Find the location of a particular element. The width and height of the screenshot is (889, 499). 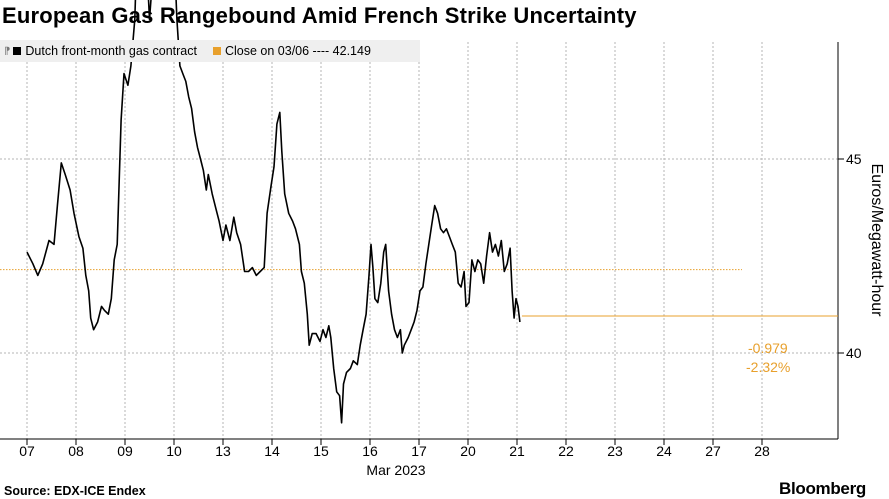

x-tick-label: 28 is located at coordinates (762, 451).